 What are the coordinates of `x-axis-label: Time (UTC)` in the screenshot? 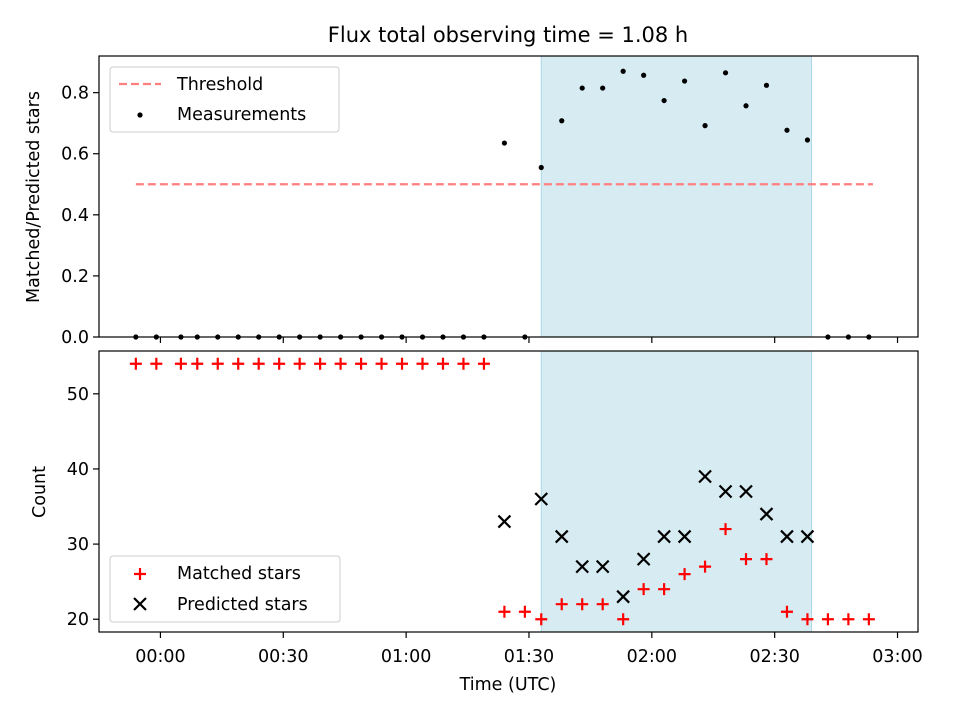 It's located at (508, 685).